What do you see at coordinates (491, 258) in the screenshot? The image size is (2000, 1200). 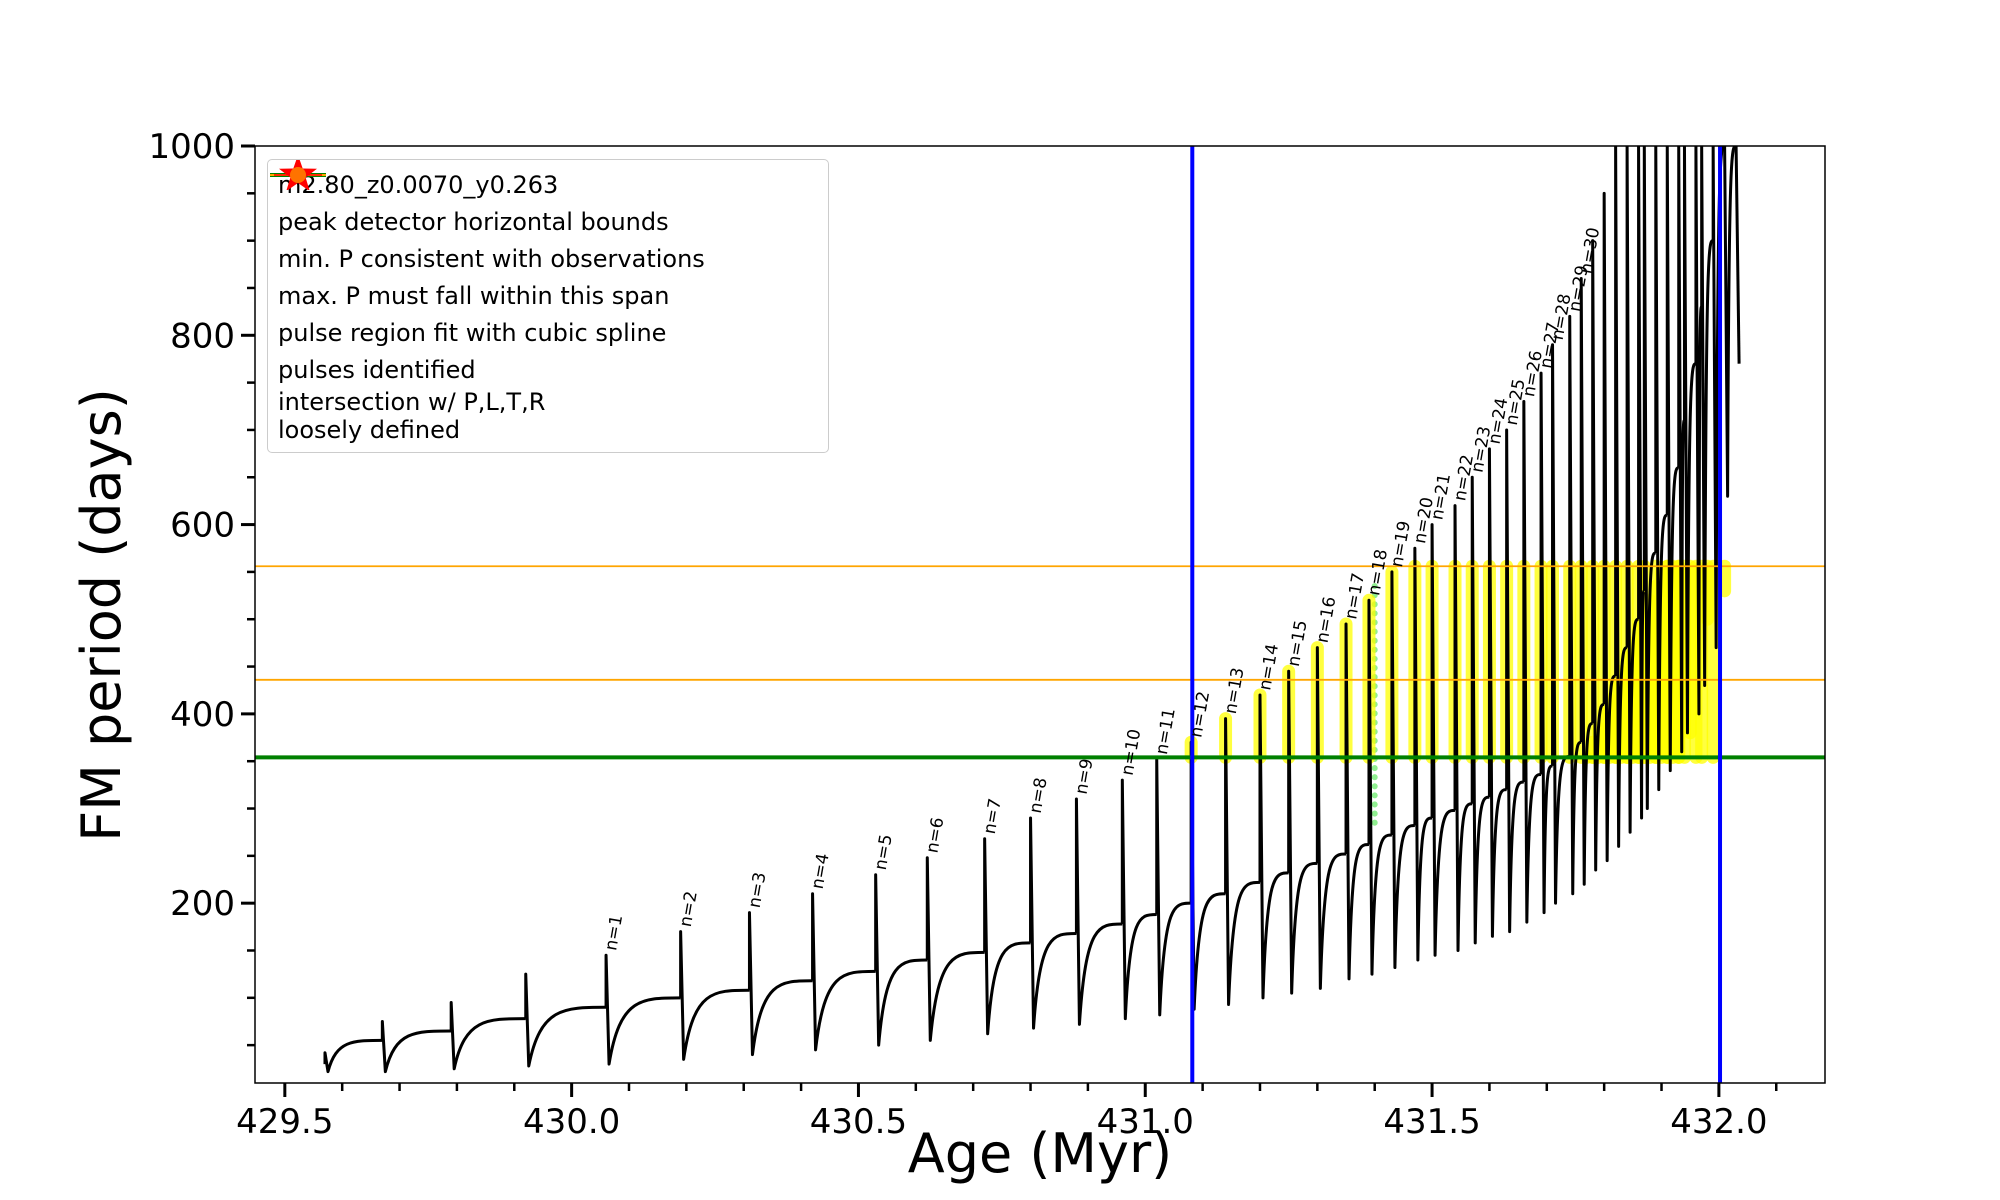 I see `legend-label: min. P consistent with observations` at bounding box center [491, 258].